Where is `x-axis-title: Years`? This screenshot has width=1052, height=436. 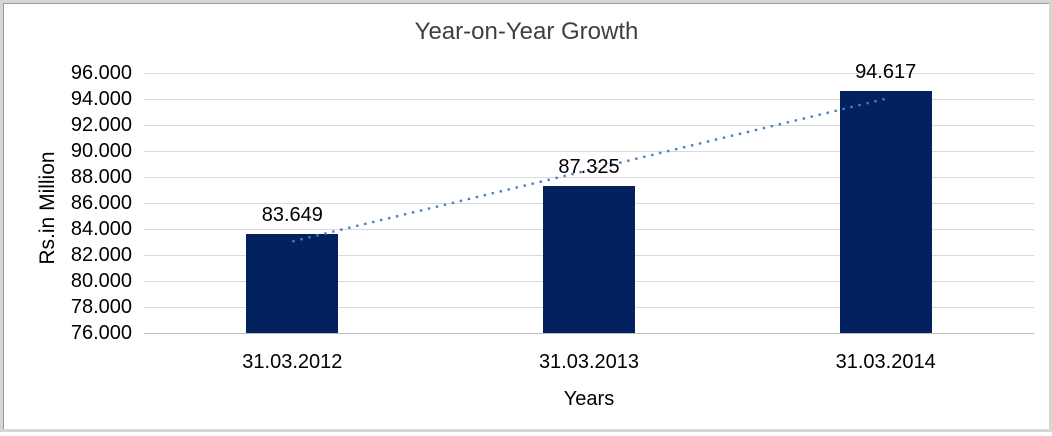
x-axis-title: Years is located at coordinates (589, 399).